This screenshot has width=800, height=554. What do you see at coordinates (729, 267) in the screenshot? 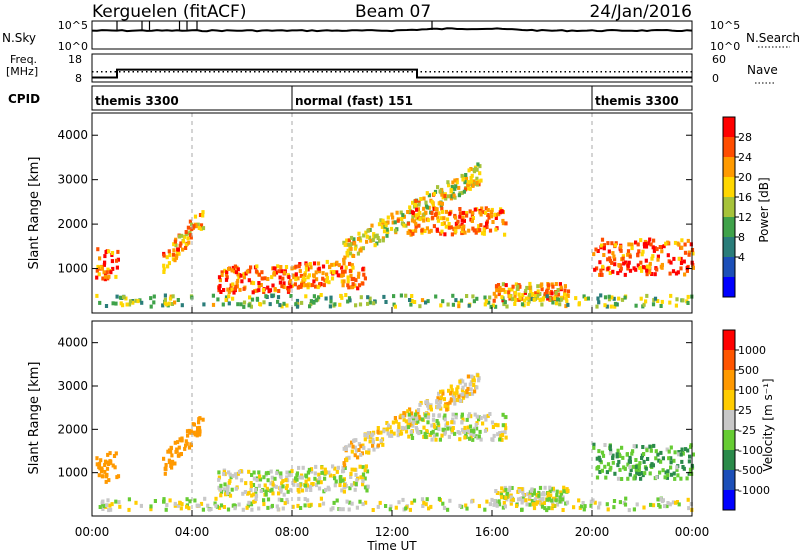
I see `power-colorbar-swatch` at bounding box center [729, 267].